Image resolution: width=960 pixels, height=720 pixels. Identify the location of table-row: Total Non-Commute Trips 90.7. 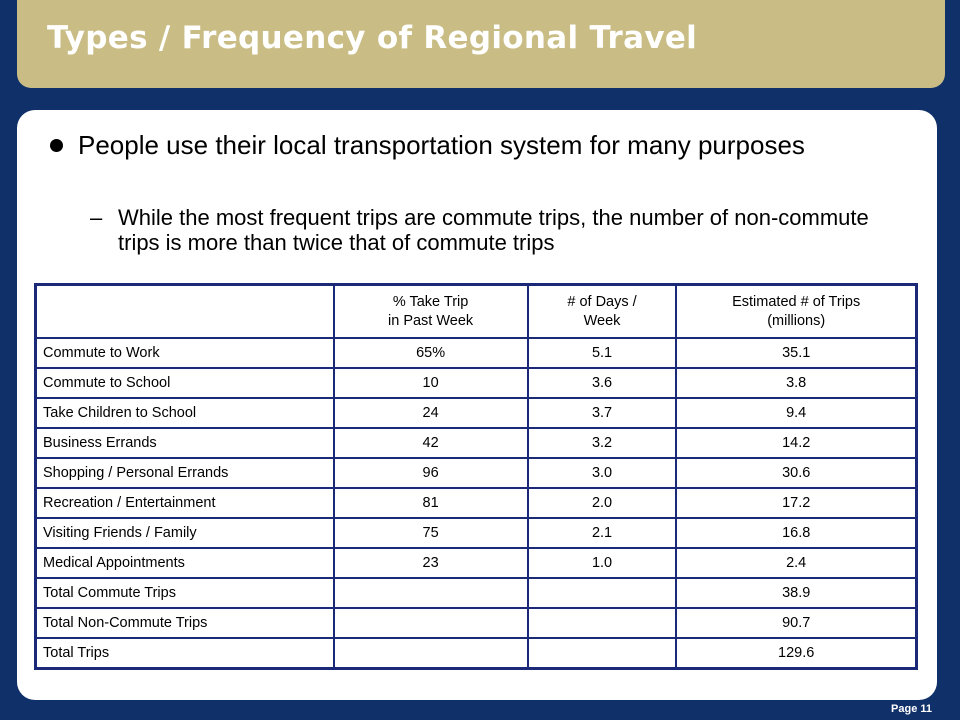
(476, 623).